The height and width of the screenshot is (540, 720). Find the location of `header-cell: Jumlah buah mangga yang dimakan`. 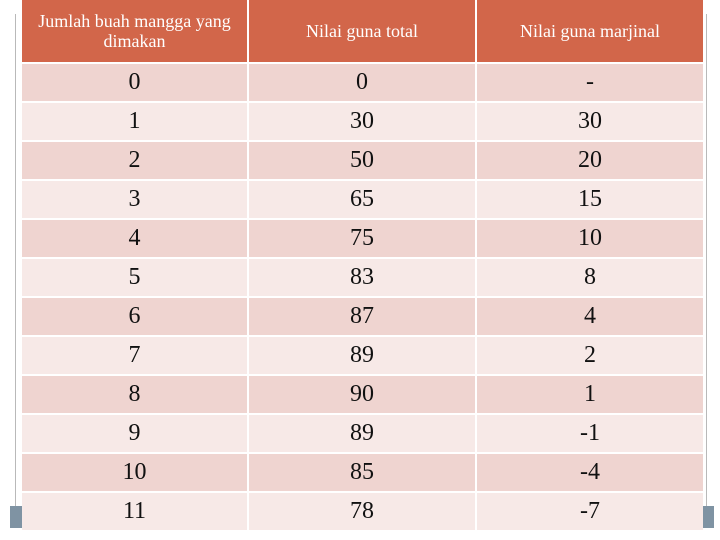

header-cell: Jumlah buah mangga yang dimakan is located at coordinates (135, 31).